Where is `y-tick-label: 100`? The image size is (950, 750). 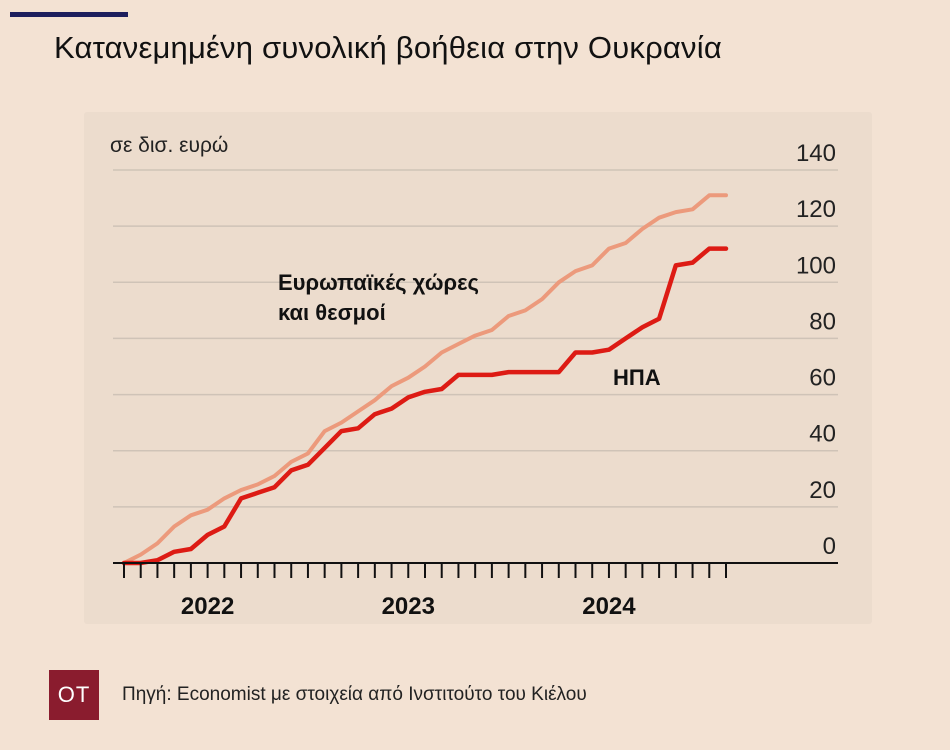
y-tick-label: 100 is located at coordinates (816, 265).